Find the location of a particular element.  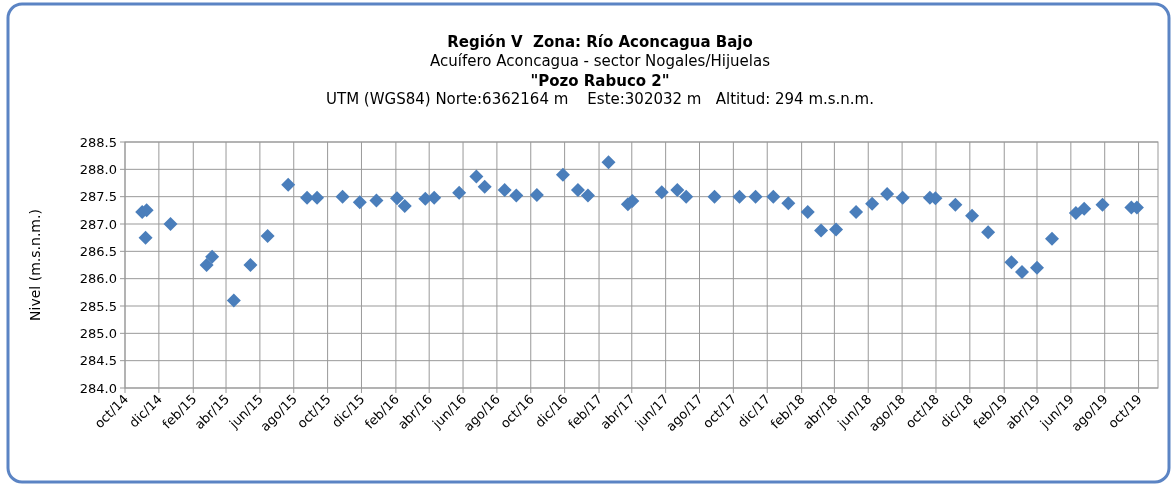

y-tick-label: 287.5 is located at coordinates (98, 197).